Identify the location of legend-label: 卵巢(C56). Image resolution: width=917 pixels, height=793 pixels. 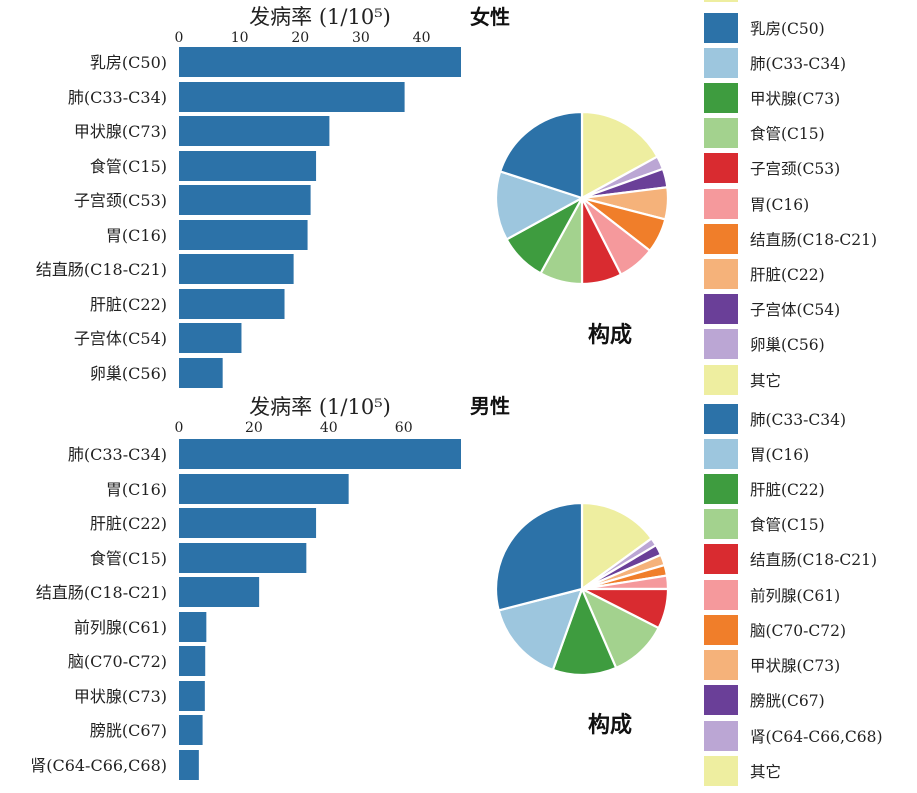
(787, 345).